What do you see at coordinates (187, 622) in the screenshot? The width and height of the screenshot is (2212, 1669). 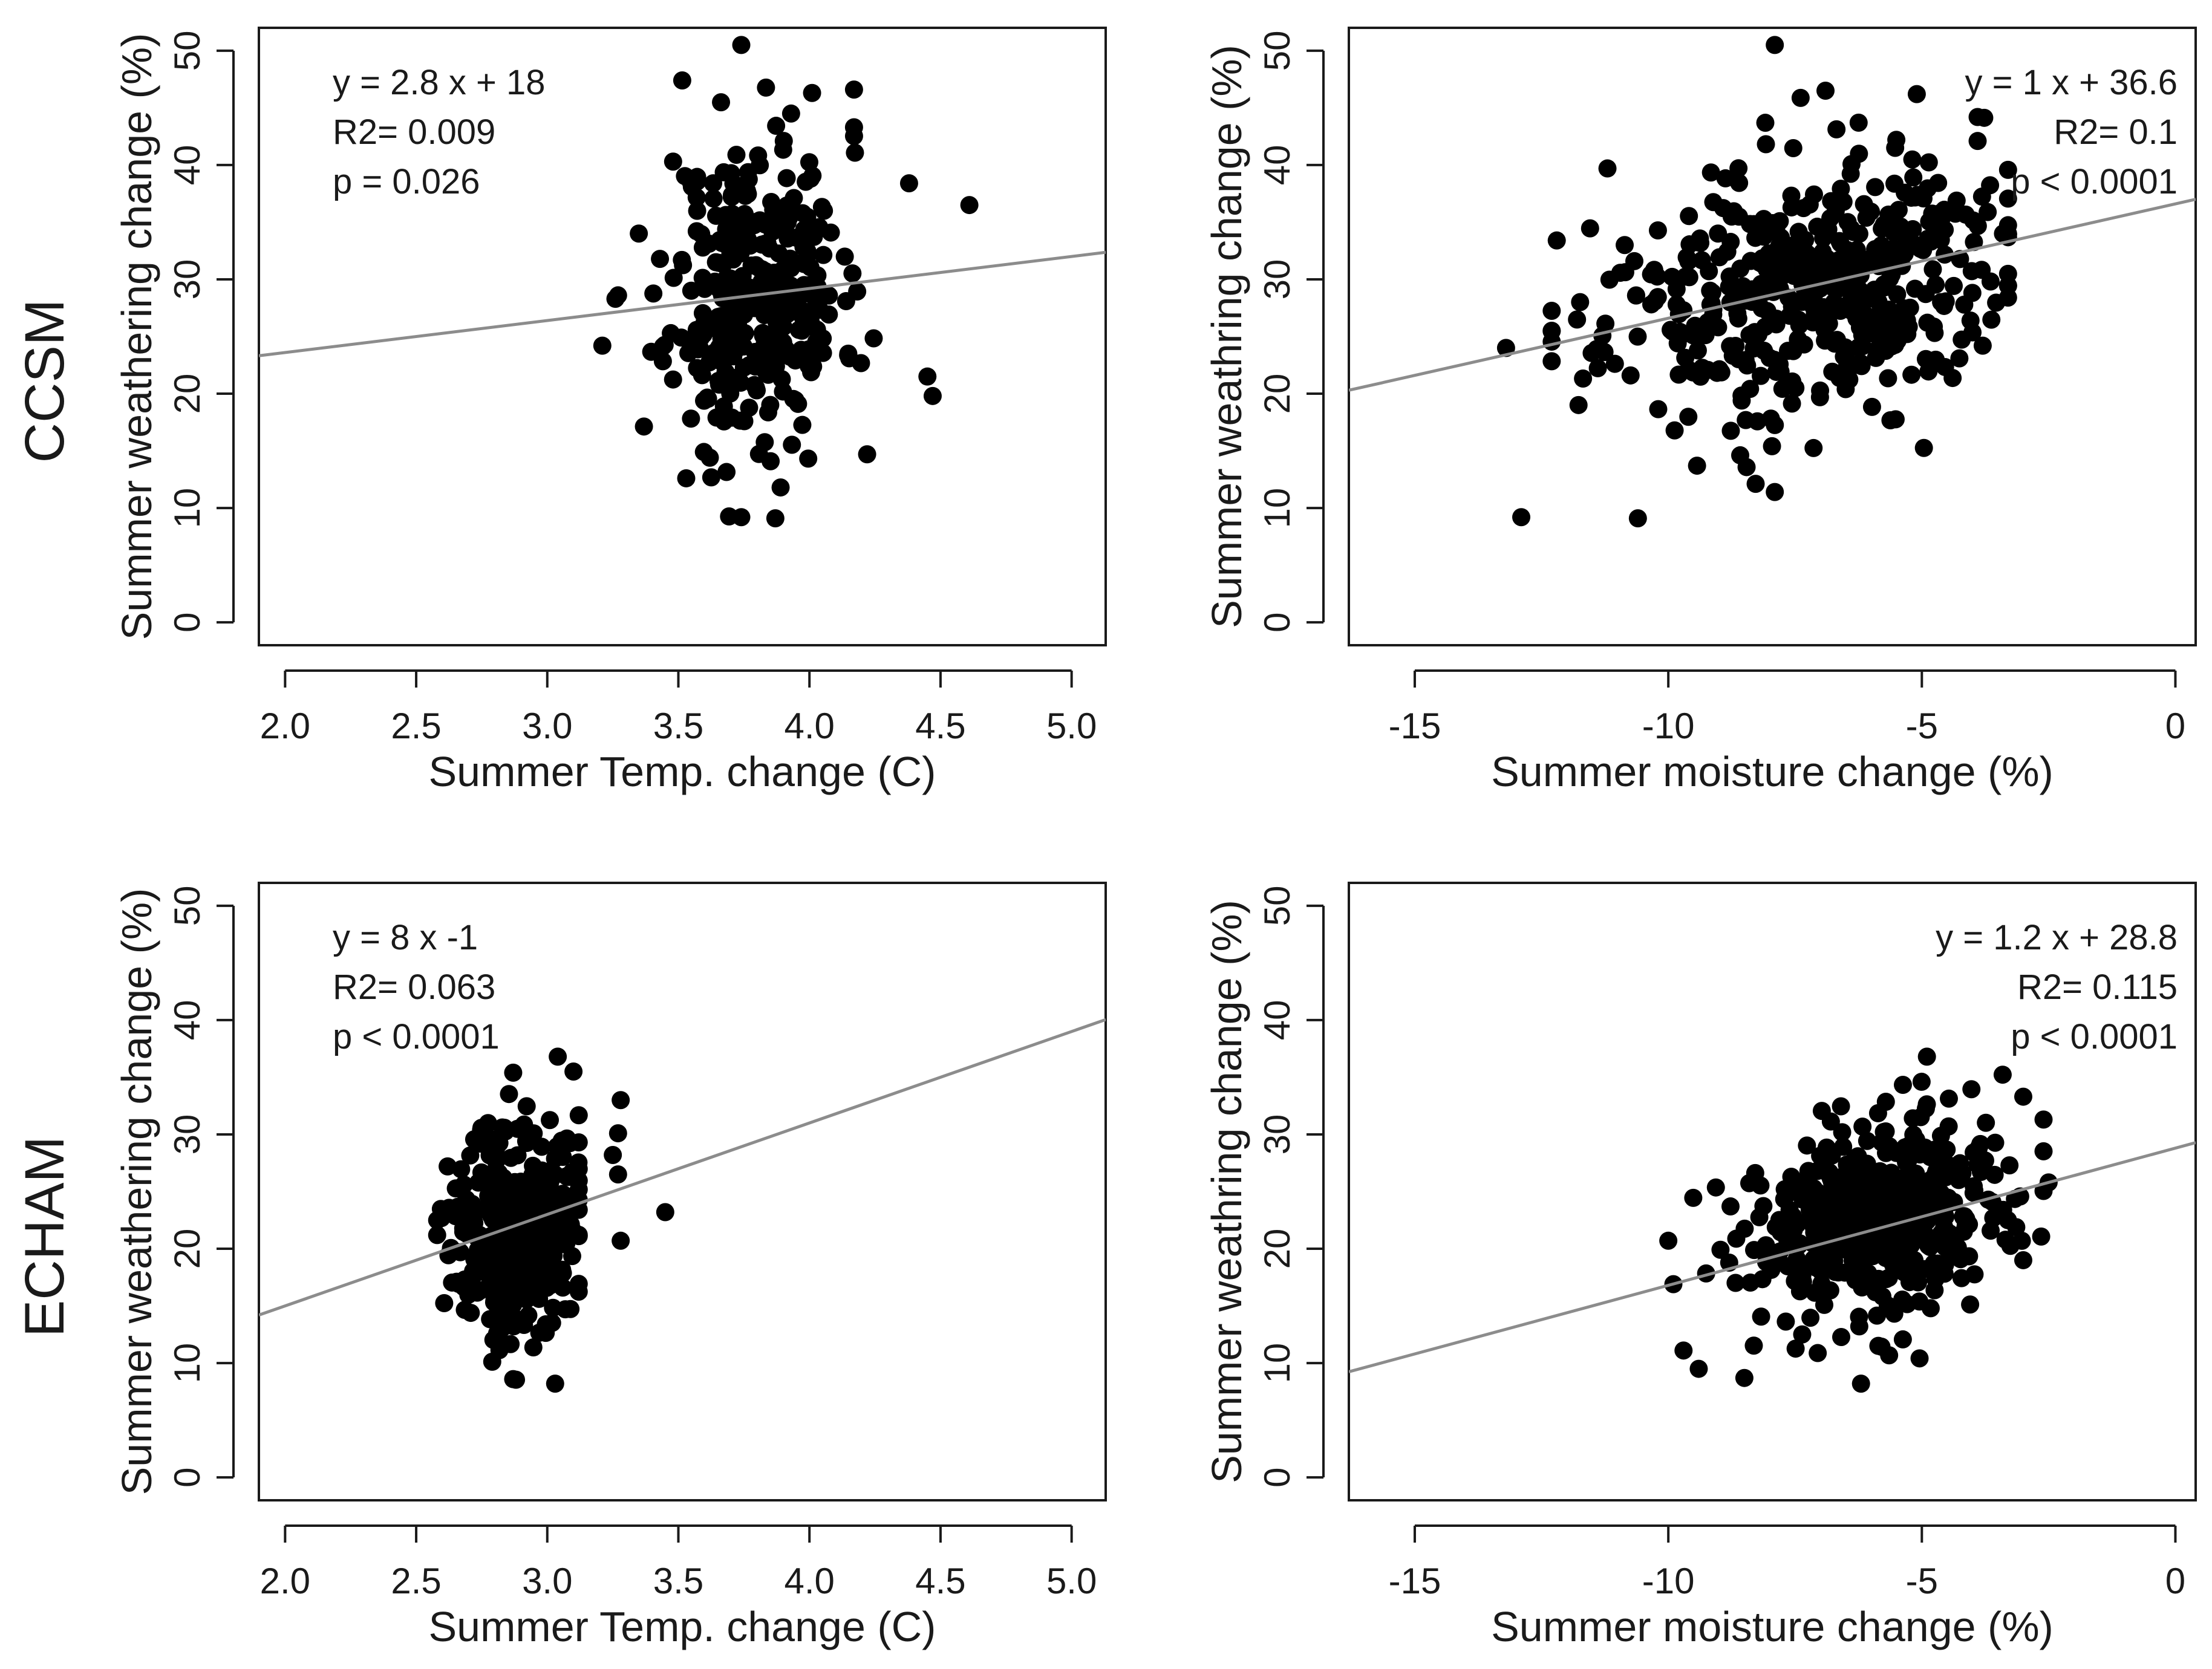 I see `y-tick-label: 0` at bounding box center [187, 622].